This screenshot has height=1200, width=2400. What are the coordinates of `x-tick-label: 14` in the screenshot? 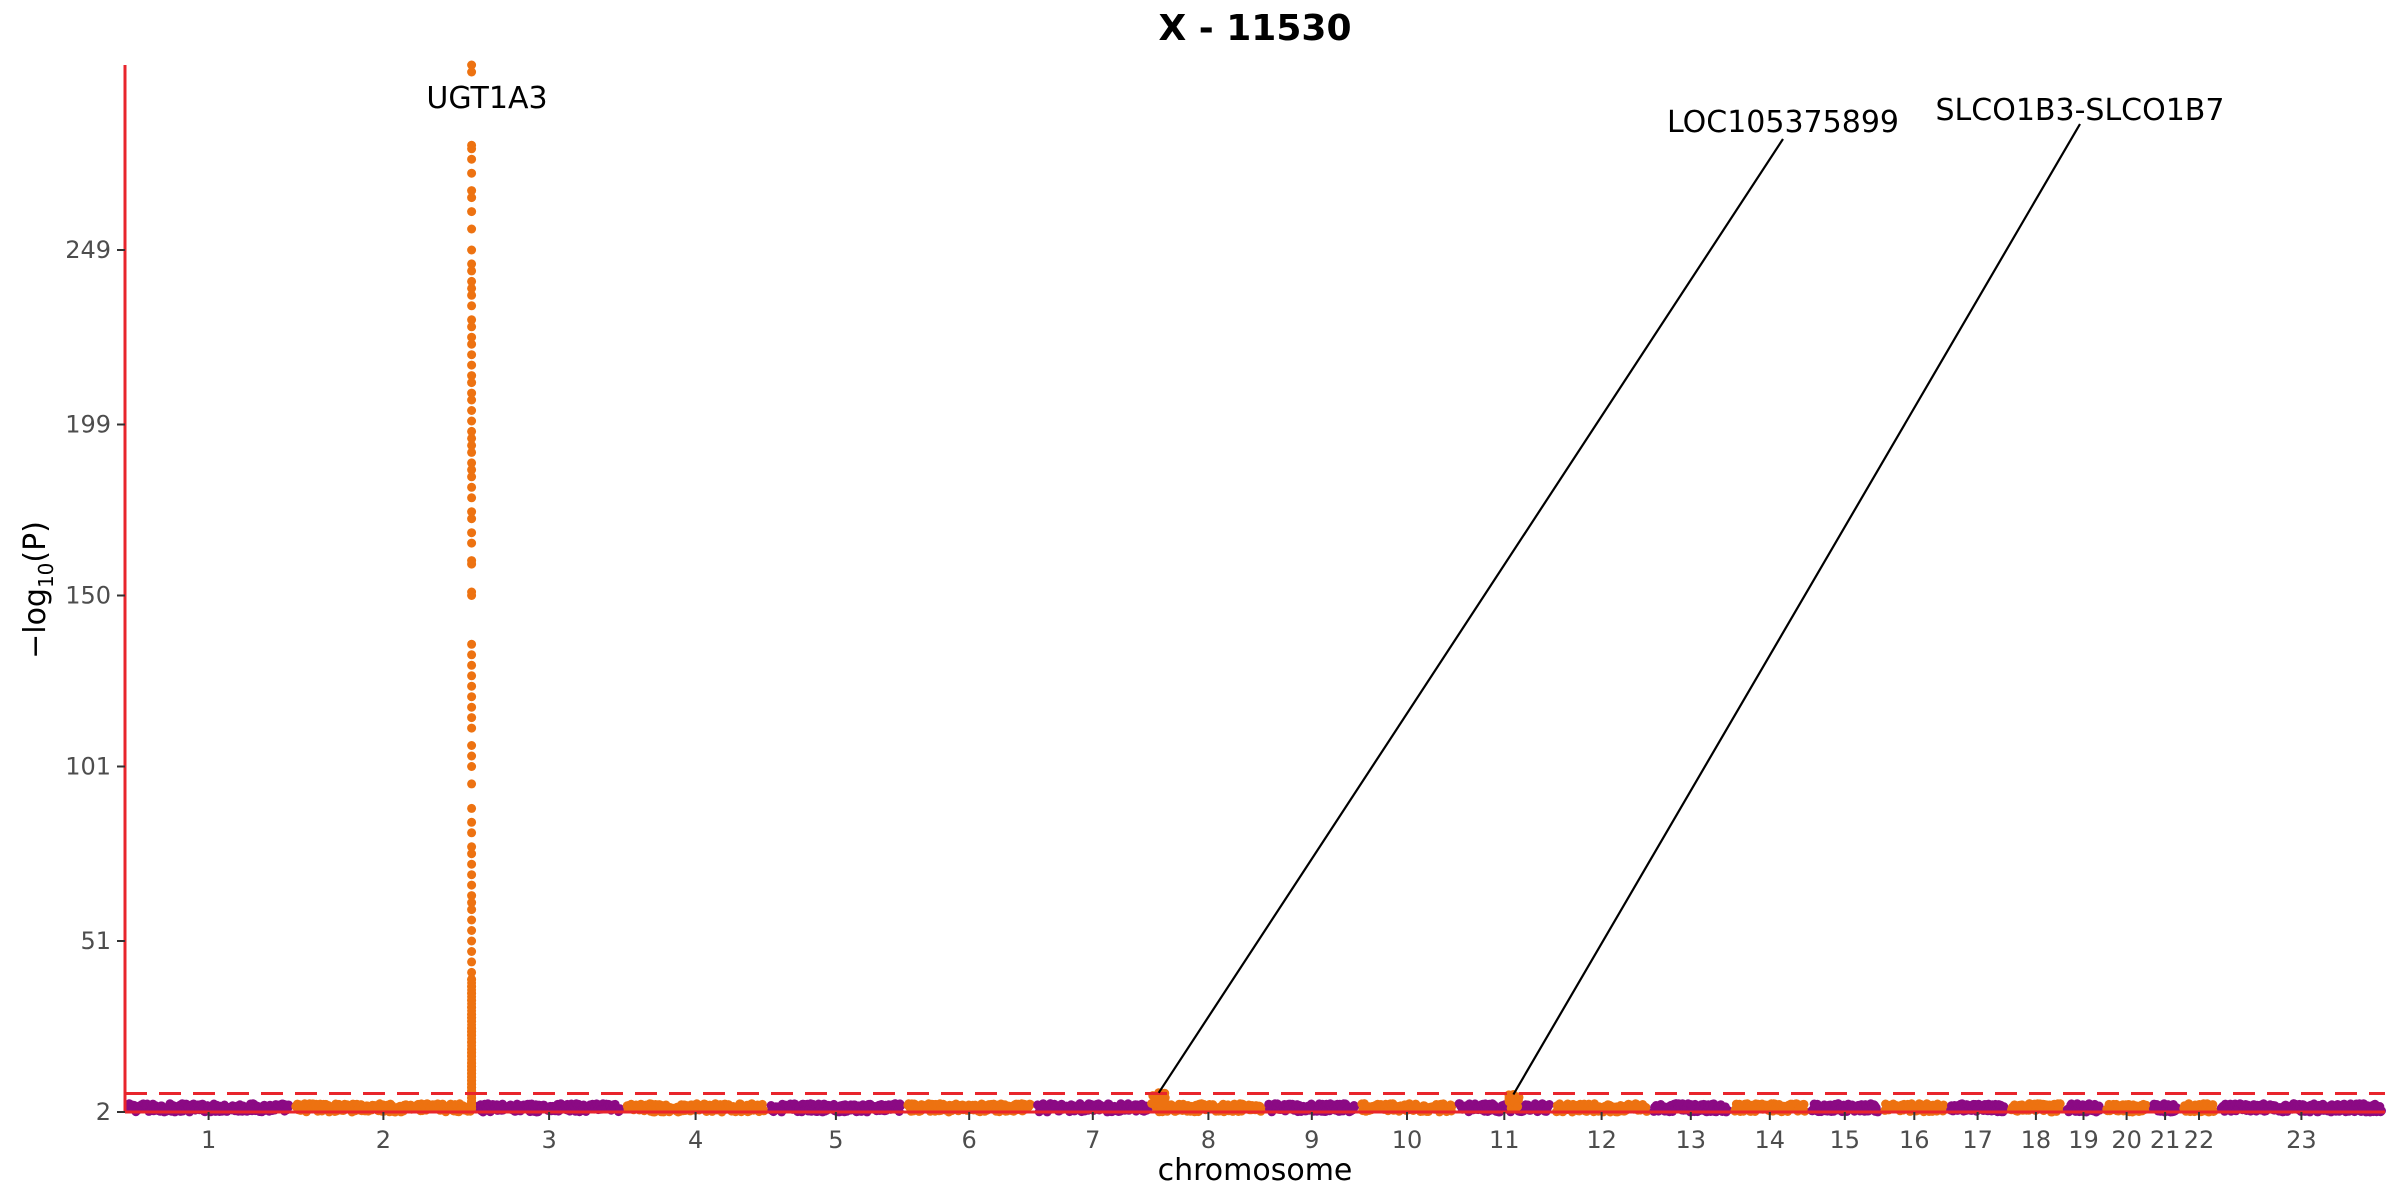 It's located at (1770, 1140).